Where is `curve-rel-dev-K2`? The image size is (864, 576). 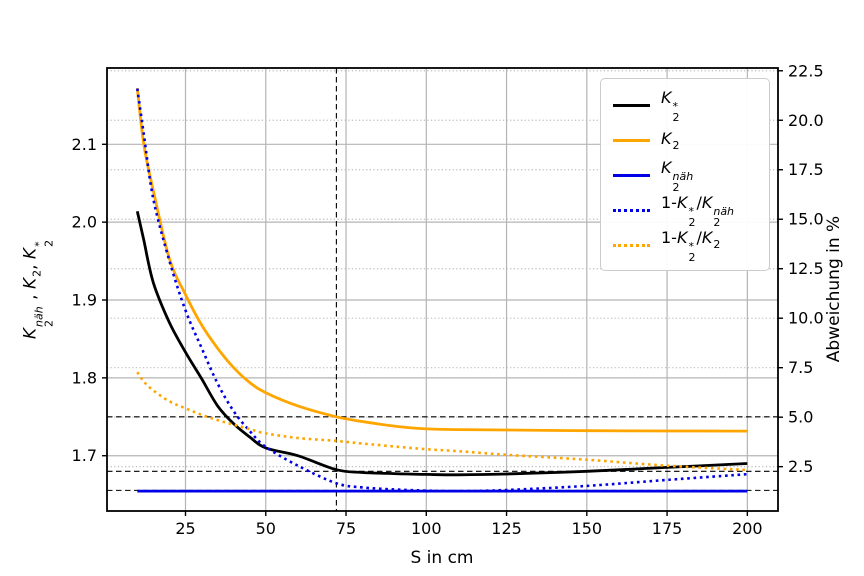
curve-rel-dev-K2 is located at coordinates (442, 421).